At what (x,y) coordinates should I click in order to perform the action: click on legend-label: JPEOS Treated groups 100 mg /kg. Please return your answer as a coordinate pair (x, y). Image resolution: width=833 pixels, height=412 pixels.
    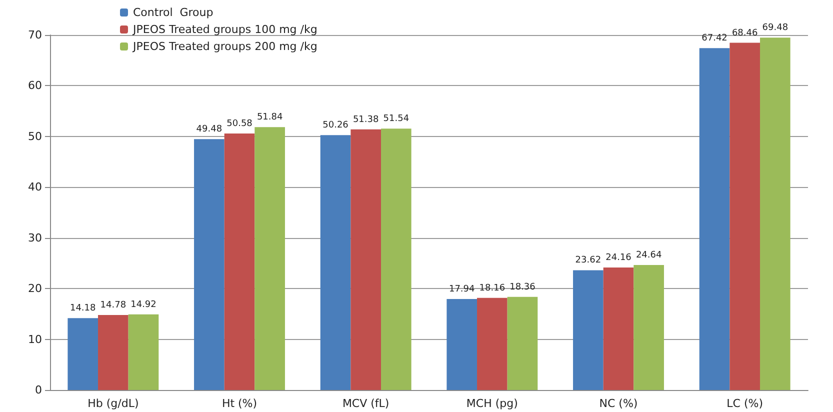
    Looking at the image, I should click on (225, 29).